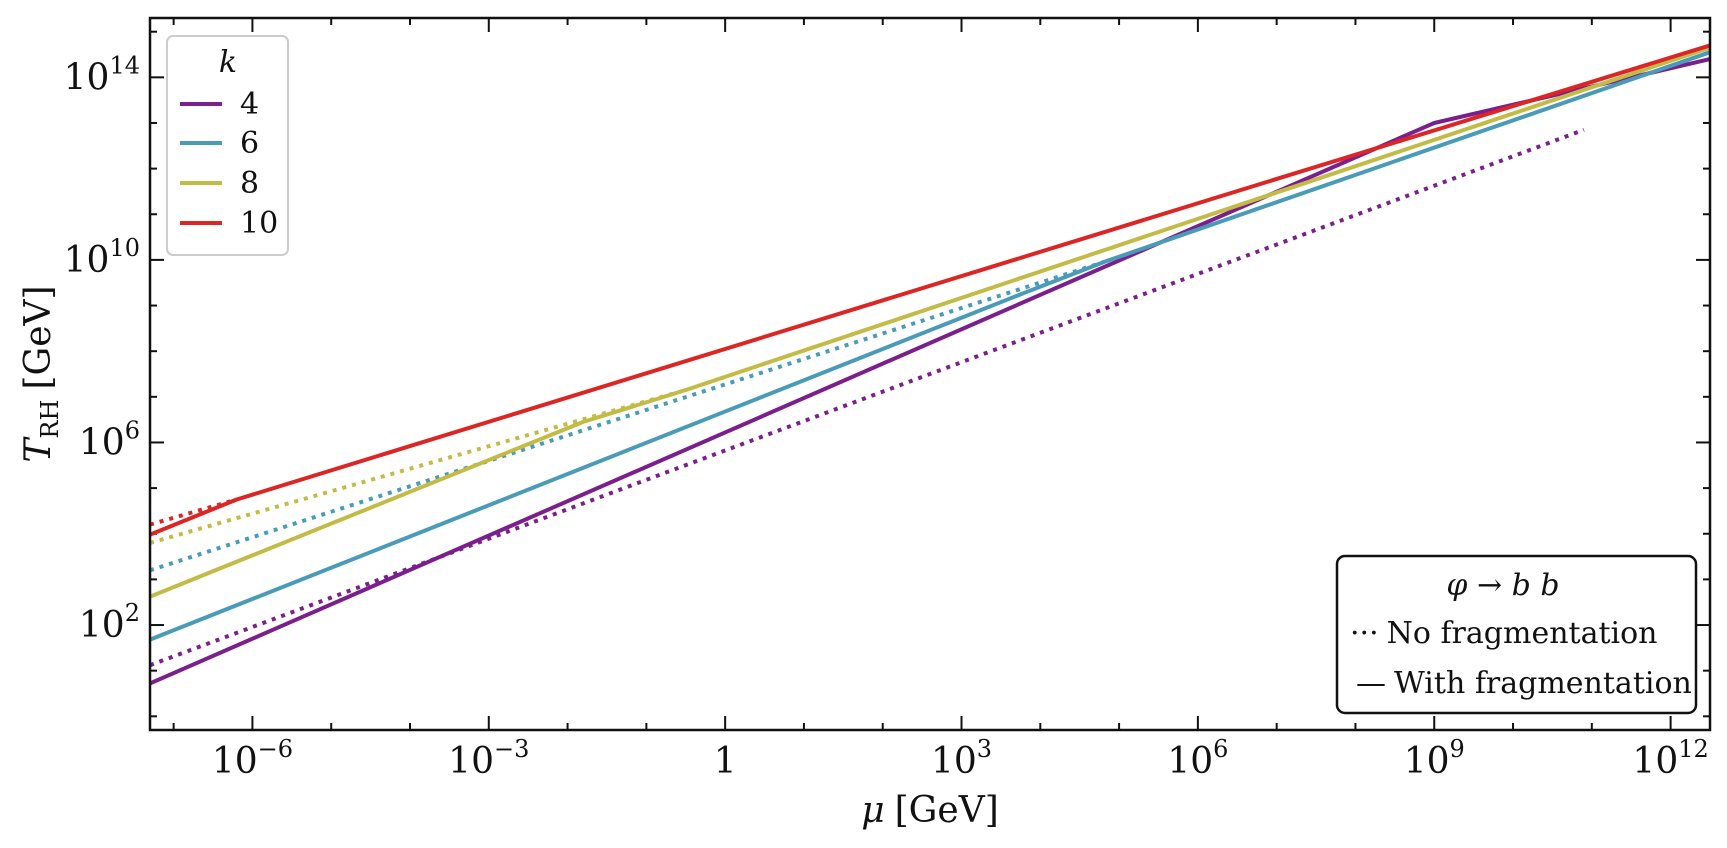  Describe the element at coordinates (961, 758) in the screenshot. I see `x-tick-label: 10³` at that location.